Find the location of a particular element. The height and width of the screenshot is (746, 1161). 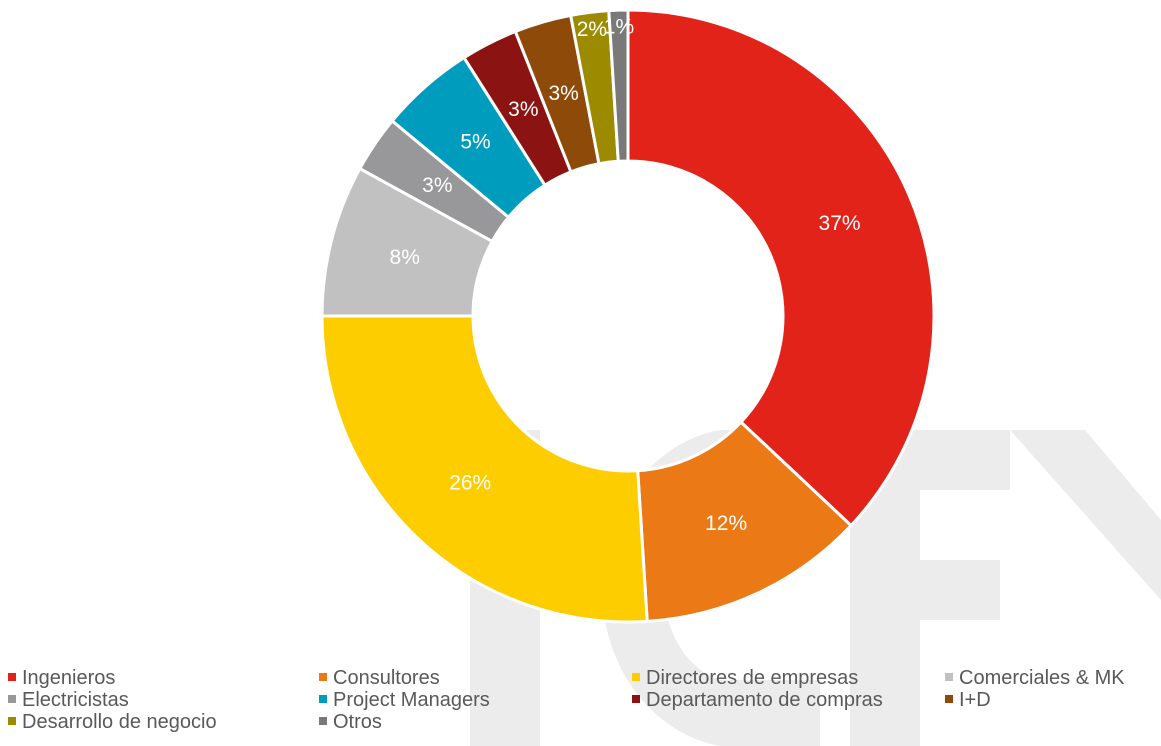

legend-item-desarrollo: Desarrollo de negocio is located at coordinates (112, 722).